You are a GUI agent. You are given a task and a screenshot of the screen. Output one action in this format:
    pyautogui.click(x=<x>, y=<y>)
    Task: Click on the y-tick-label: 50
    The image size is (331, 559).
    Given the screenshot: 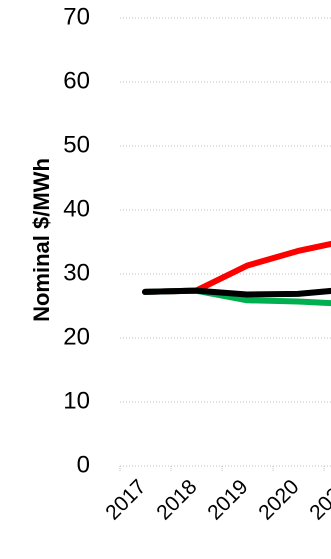 What is the action you would take?
    pyautogui.click(x=76, y=144)
    